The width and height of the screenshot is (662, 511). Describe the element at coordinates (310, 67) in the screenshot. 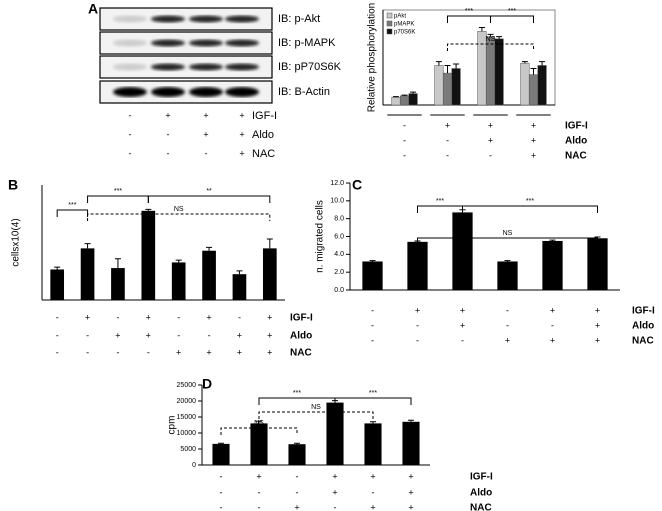

I see `blot-label: IB: pP70S6K` at that location.